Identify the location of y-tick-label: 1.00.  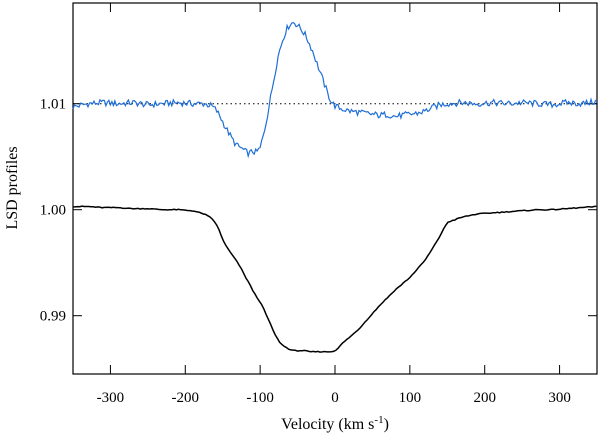
(53, 211).